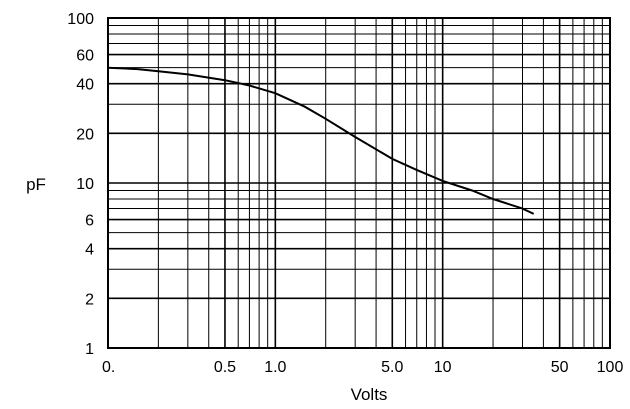 The height and width of the screenshot is (409, 630). I want to click on y-tick-label: 1, so click(89, 349).